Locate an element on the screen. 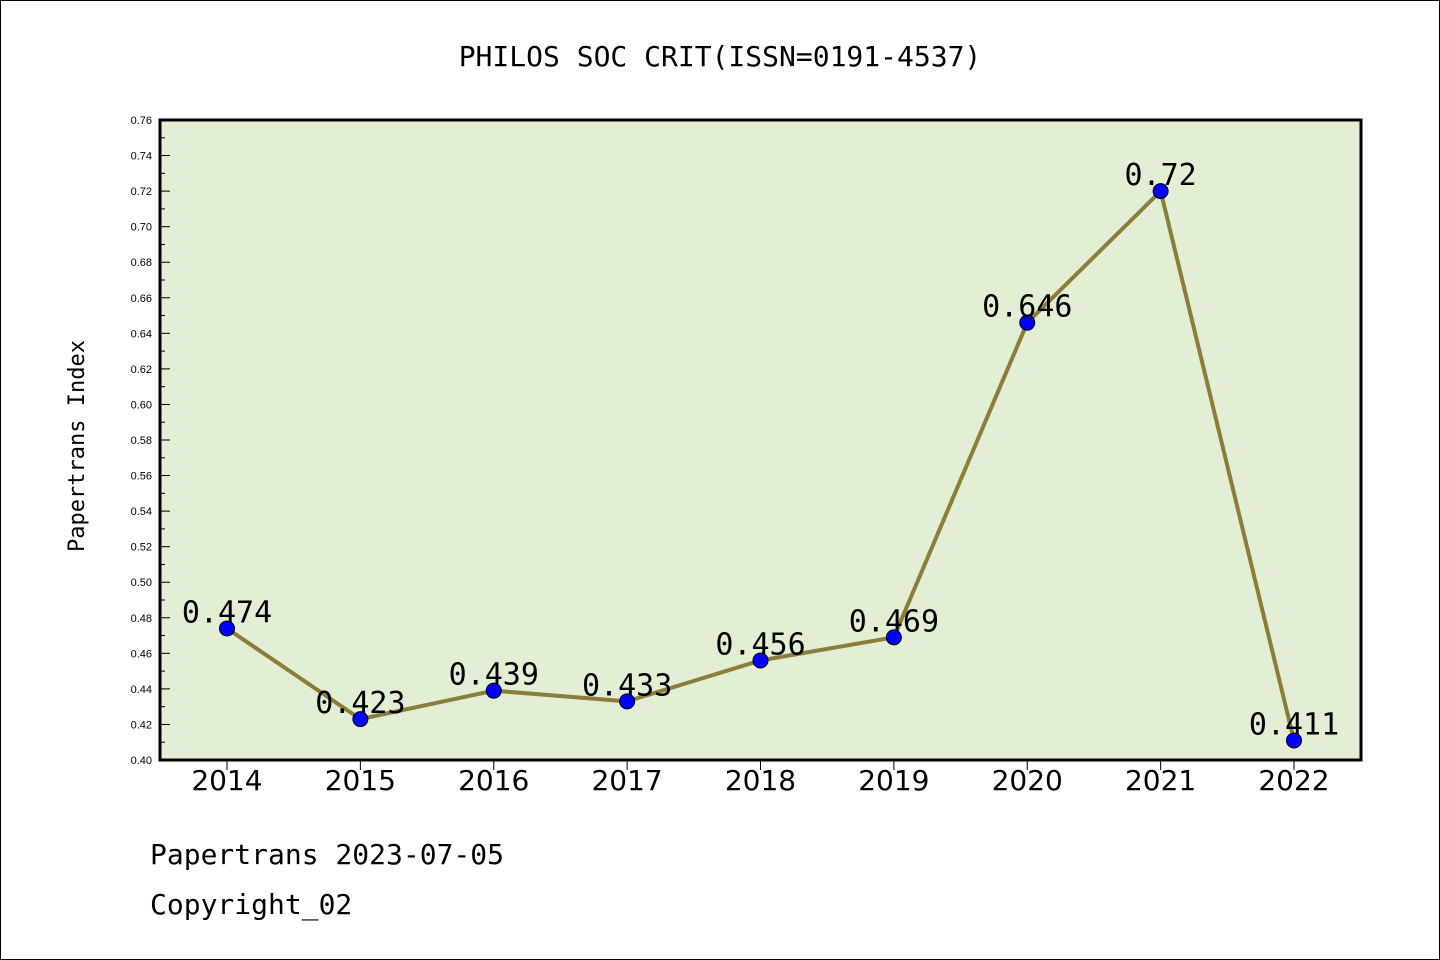  y-tick-label: 0.66 is located at coordinates (141, 299).